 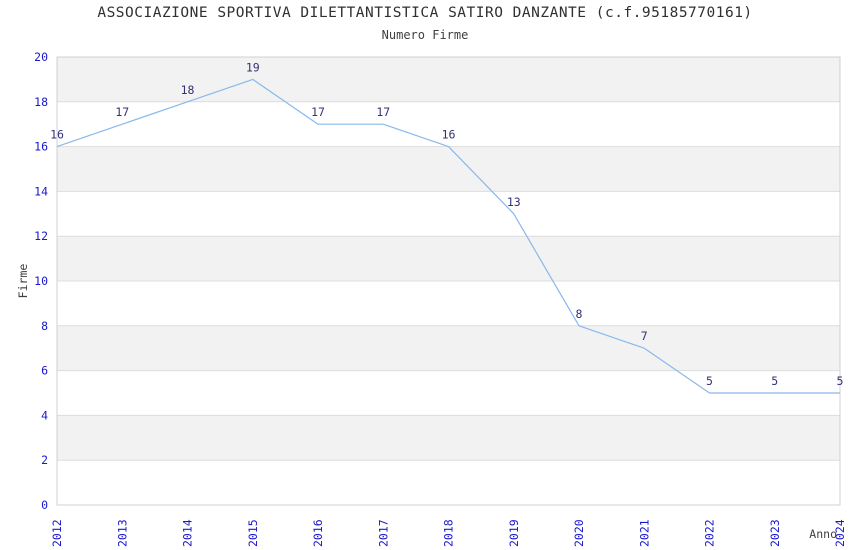 What do you see at coordinates (449, 533) in the screenshot?
I see `x-tick-label: 2018` at bounding box center [449, 533].